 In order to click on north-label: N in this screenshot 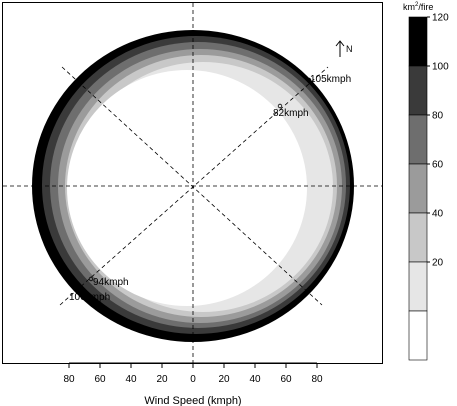, I will do `click(349, 49)`.